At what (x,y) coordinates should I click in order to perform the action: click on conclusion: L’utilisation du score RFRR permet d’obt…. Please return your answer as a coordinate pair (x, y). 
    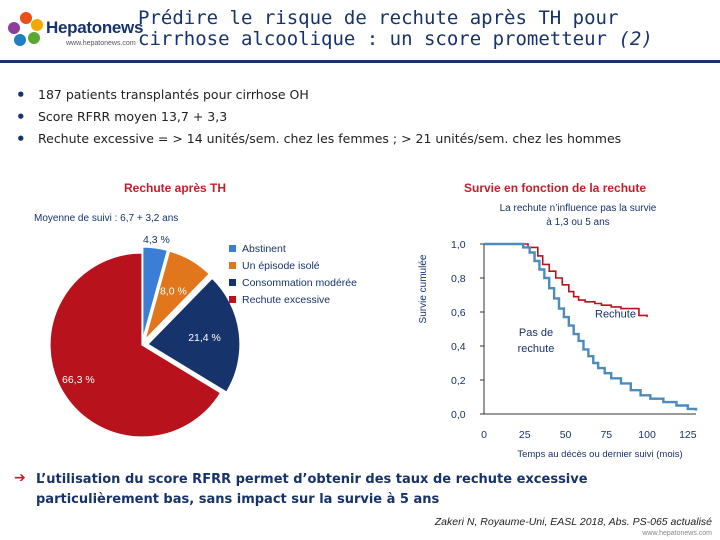
    Looking at the image, I should click on (371, 490).